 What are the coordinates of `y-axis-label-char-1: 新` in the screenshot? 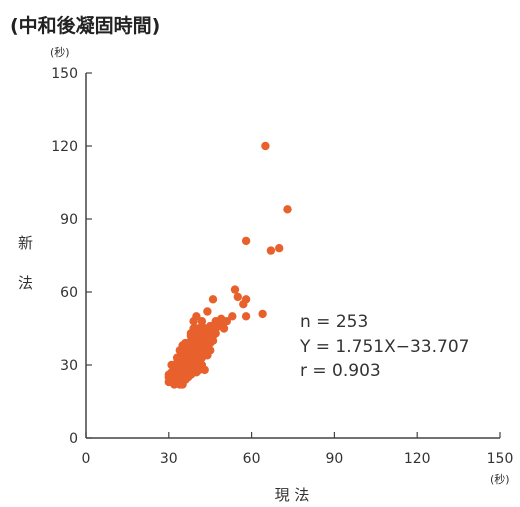 It's located at (25, 243).